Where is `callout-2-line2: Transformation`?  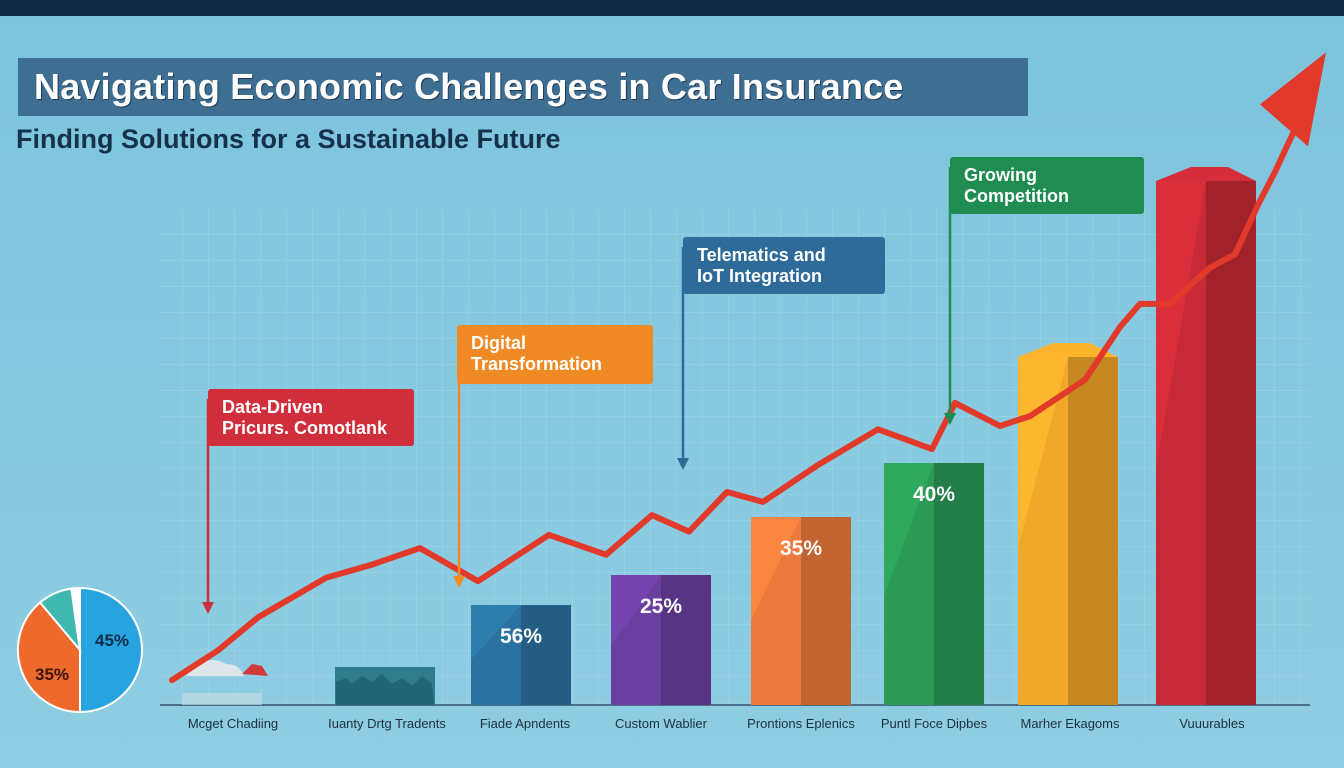 callout-2-line2: Transformation is located at coordinates (536, 364).